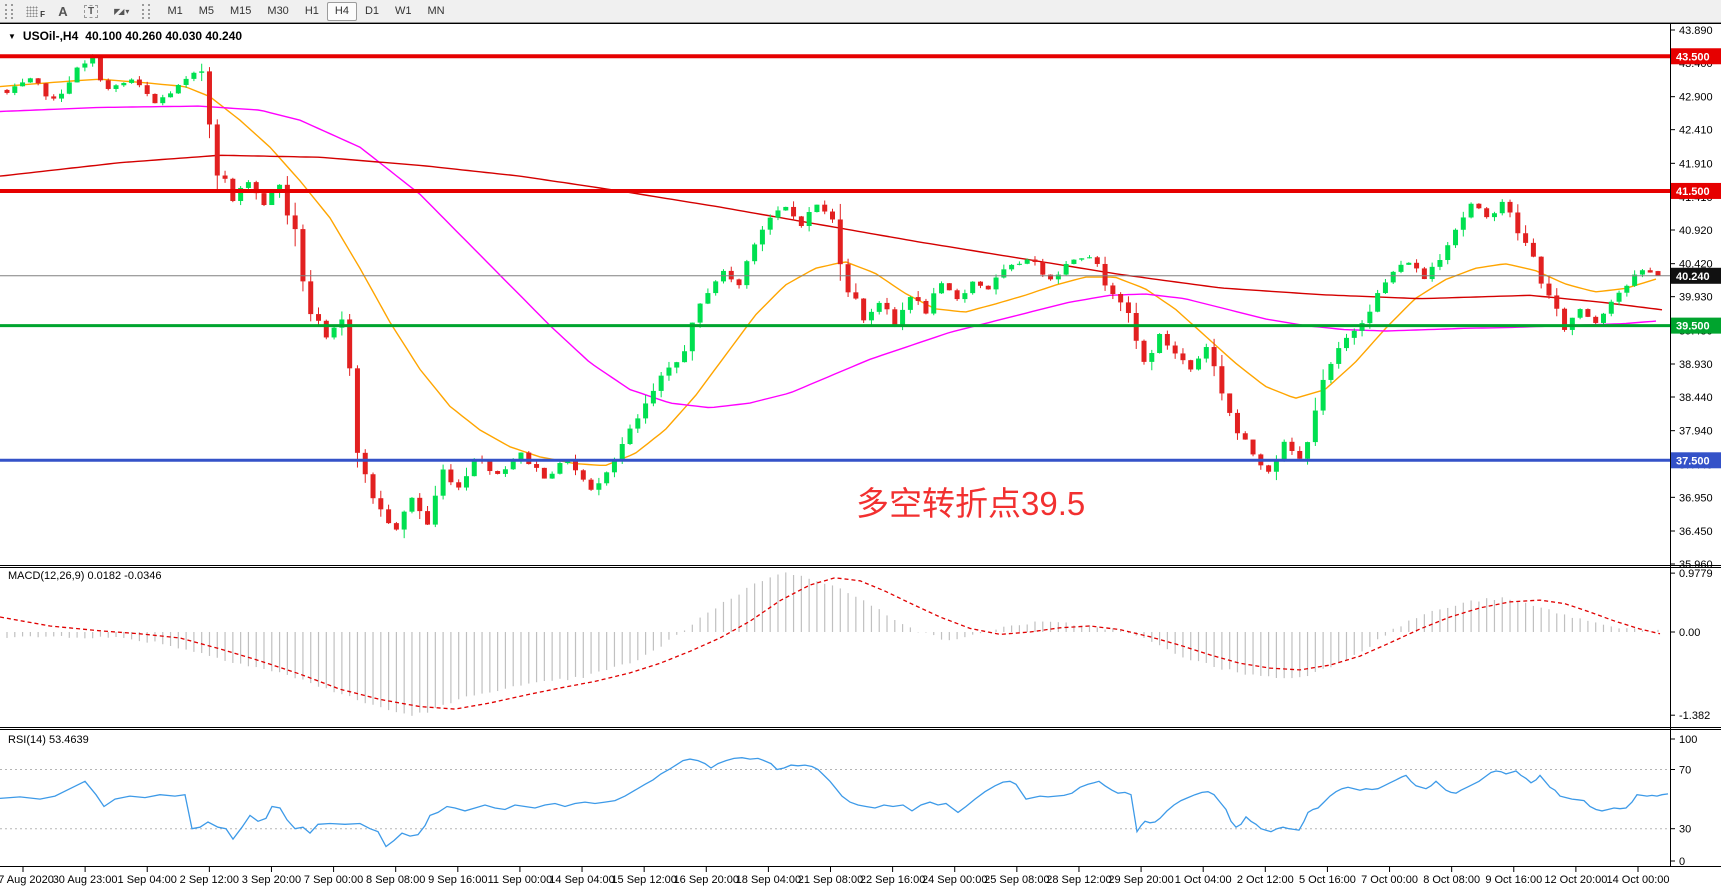 This screenshot has width=1721, height=889. Describe the element at coordinates (12, 36) in the screenshot. I see `chart-menu-dropdown-icon: ▼` at that location.